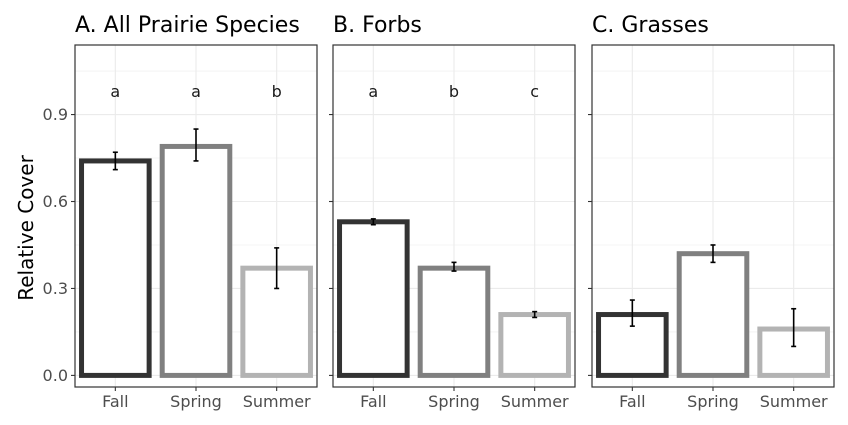  I want to click on significance-letter: c, so click(534, 91).